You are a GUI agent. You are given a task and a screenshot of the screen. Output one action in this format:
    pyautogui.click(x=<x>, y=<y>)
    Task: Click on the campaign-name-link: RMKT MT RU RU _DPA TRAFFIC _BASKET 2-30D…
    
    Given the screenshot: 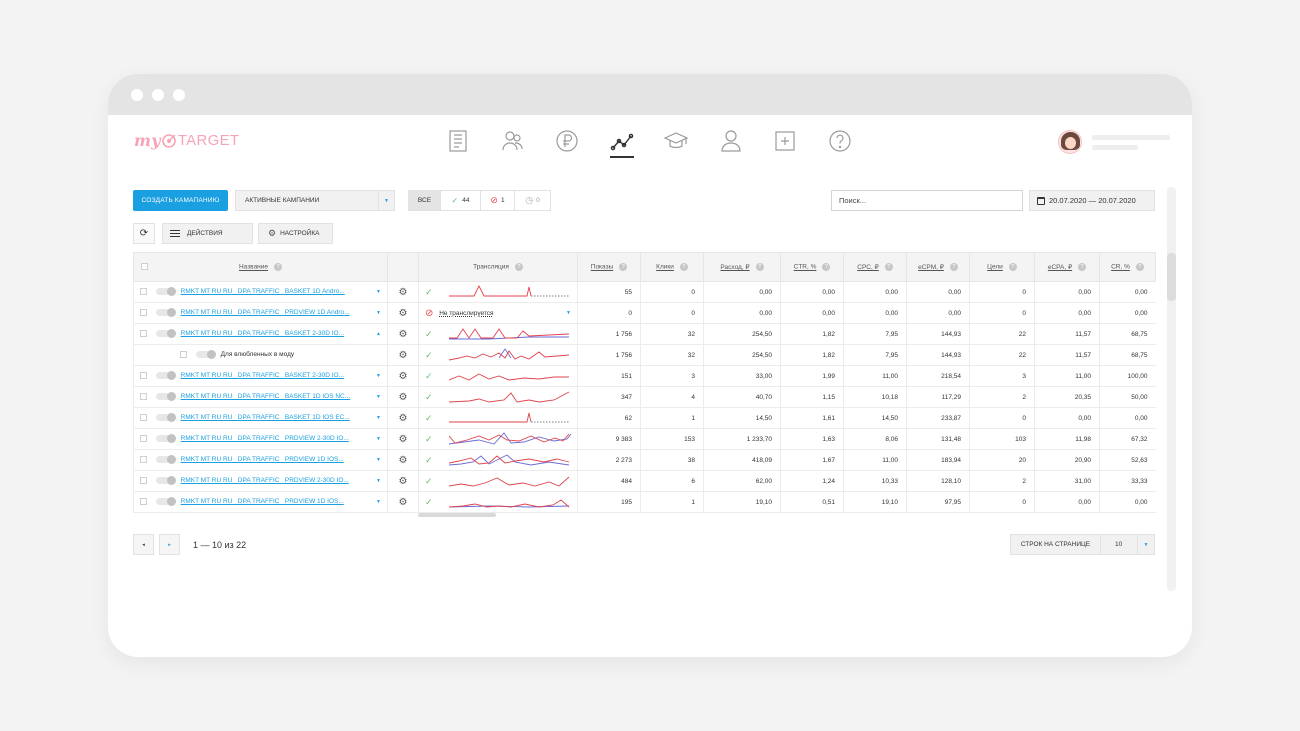 What is the action you would take?
    pyautogui.click(x=262, y=376)
    